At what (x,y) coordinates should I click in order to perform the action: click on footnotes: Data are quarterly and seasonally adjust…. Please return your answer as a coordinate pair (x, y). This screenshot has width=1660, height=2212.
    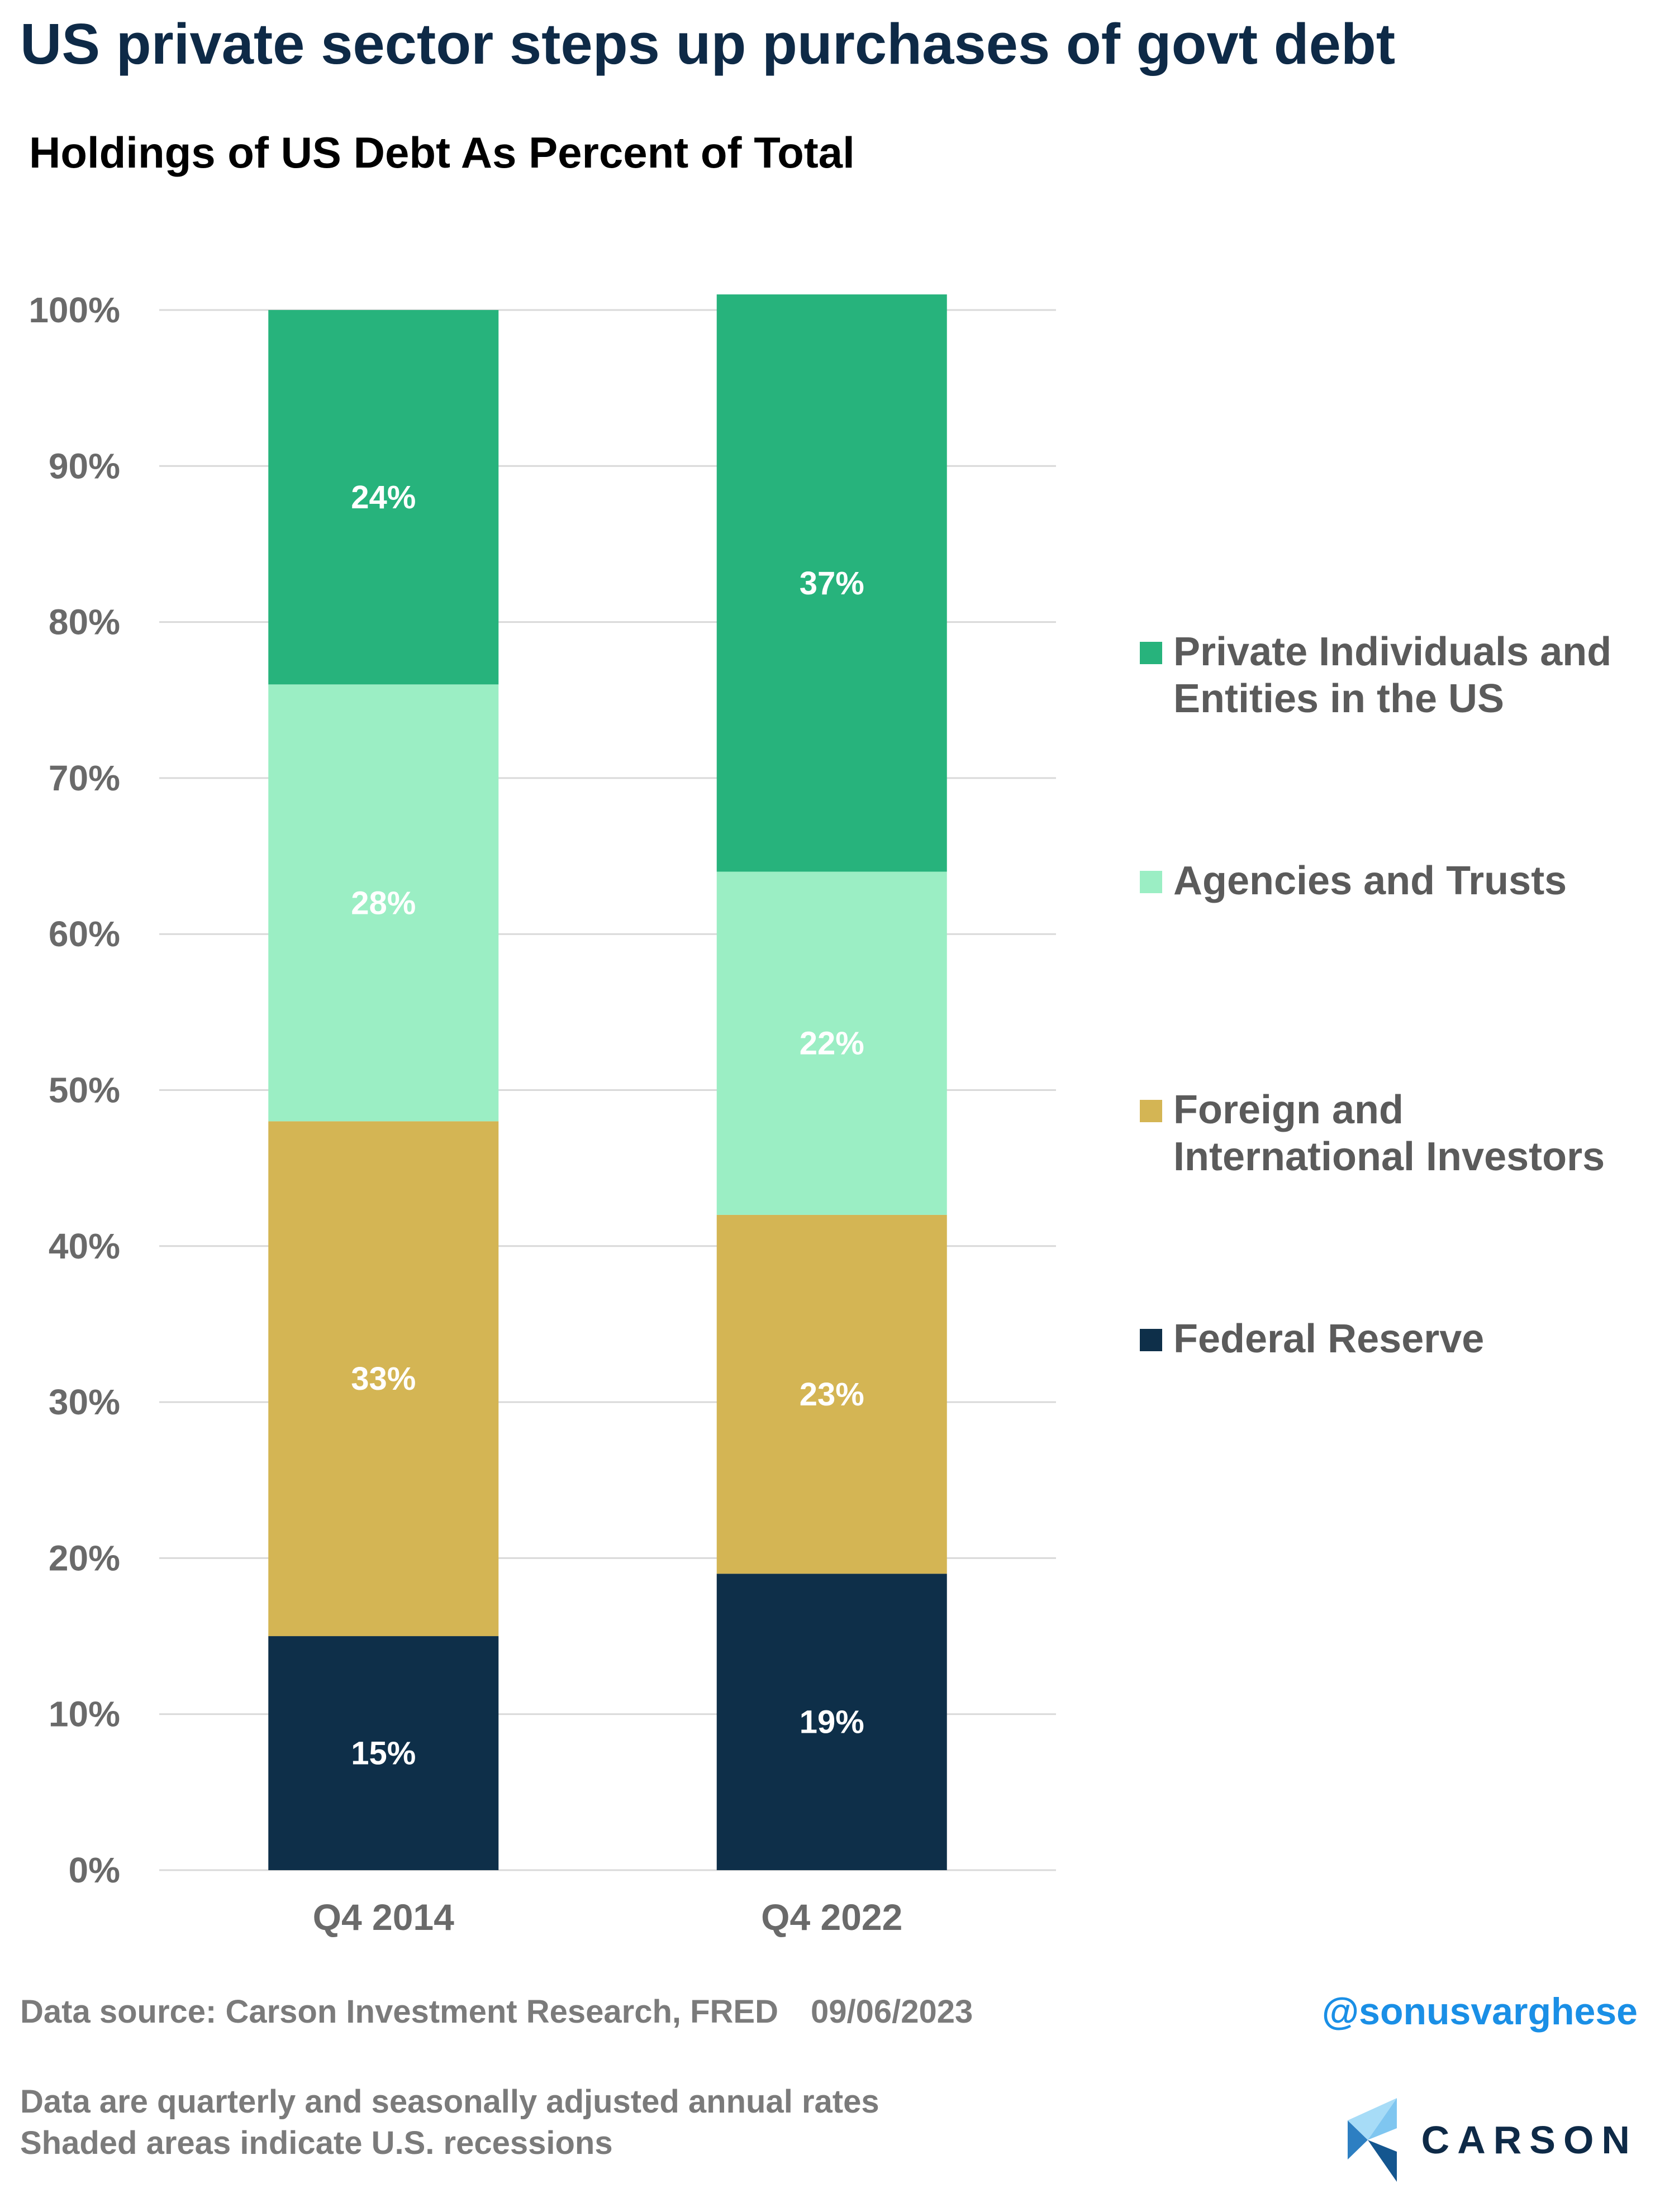
    Looking at the image, I should click on (449, 2123).